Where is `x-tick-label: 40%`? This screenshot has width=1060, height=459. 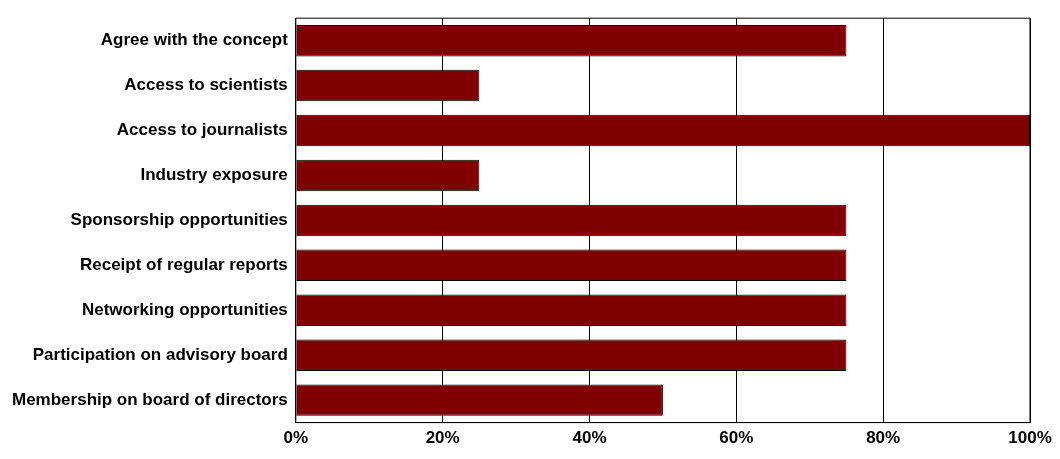 x-tick-label: 40% is located at coordinates (589, 438).